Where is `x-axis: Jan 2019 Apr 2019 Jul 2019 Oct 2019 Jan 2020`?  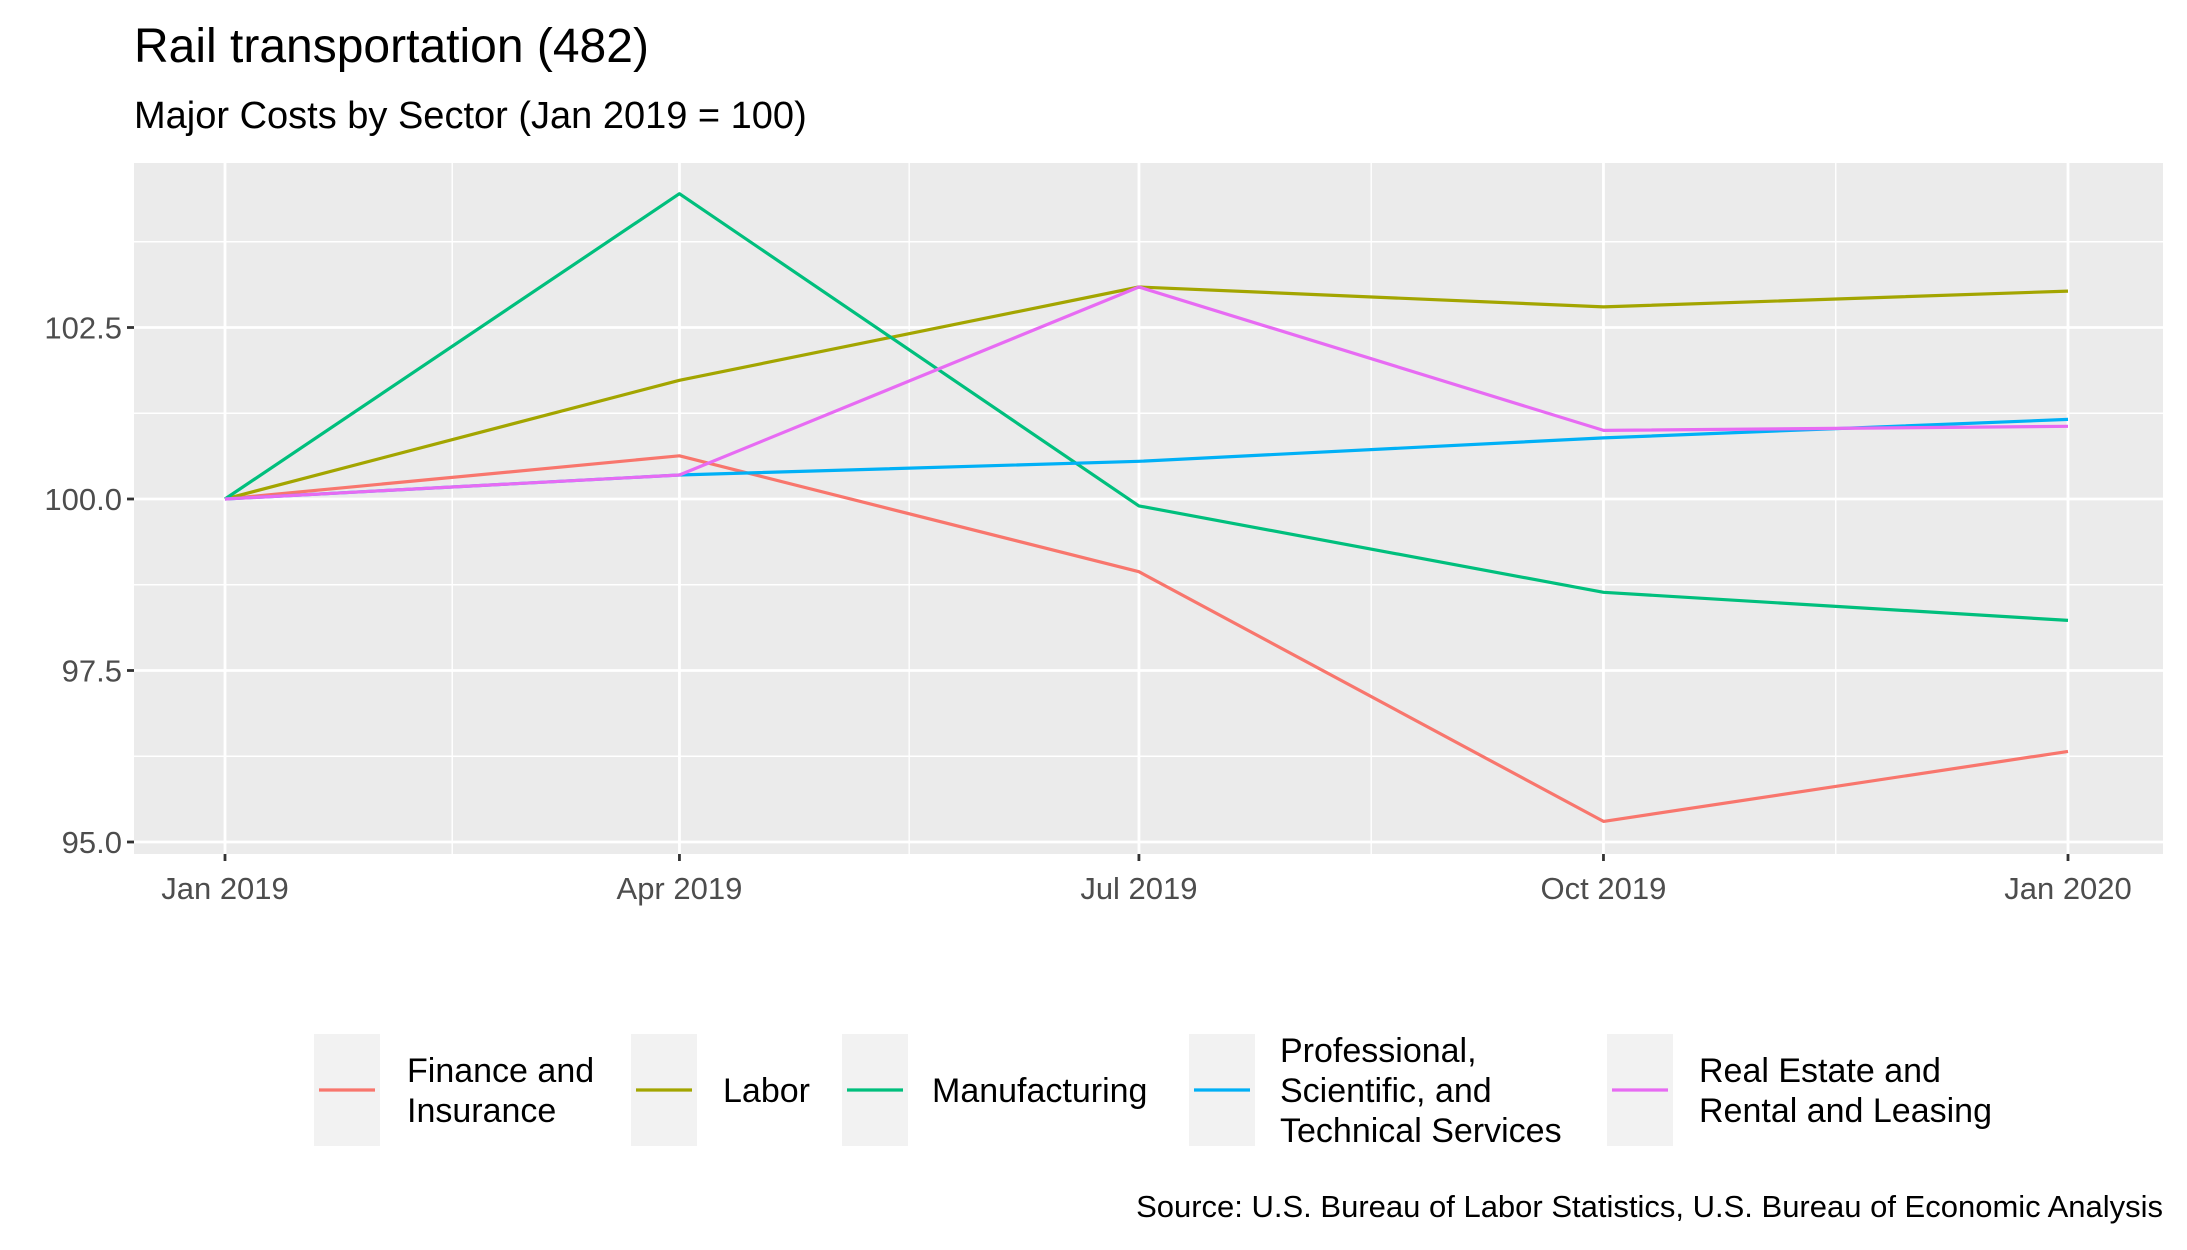
x-axis: Jan 2019 Apr 2019 Jul 2019 Oct 2019 Jan 2020 is located at coordinates (1146, 880).